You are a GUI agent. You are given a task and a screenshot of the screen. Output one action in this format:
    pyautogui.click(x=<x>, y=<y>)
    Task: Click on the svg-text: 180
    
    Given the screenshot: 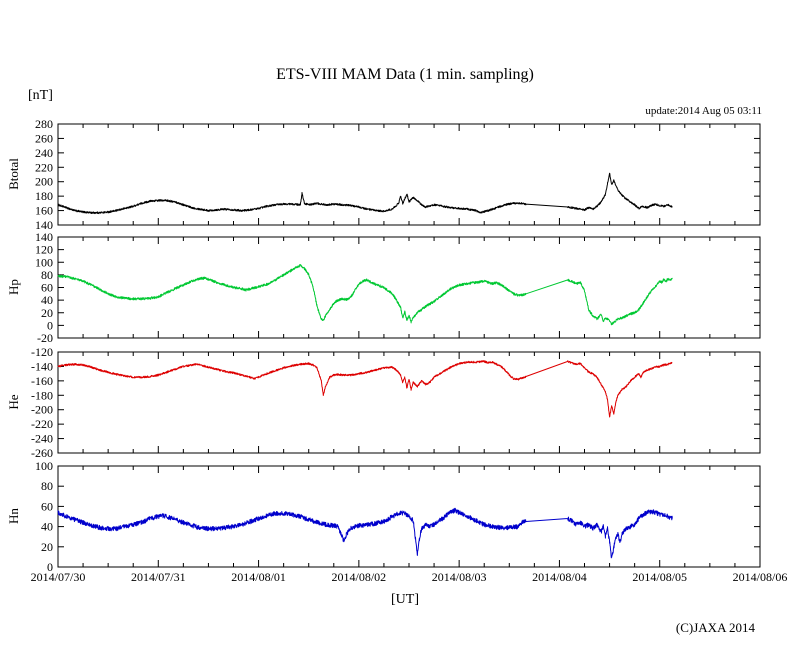 What is the action you would take?
    pyautogui.click(x=44, y=196)
    